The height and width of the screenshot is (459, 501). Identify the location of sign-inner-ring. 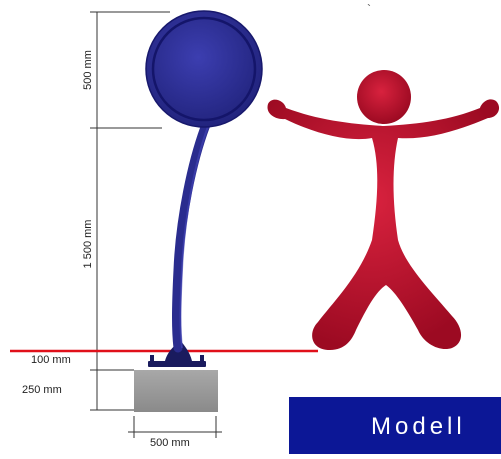
(204, 69).